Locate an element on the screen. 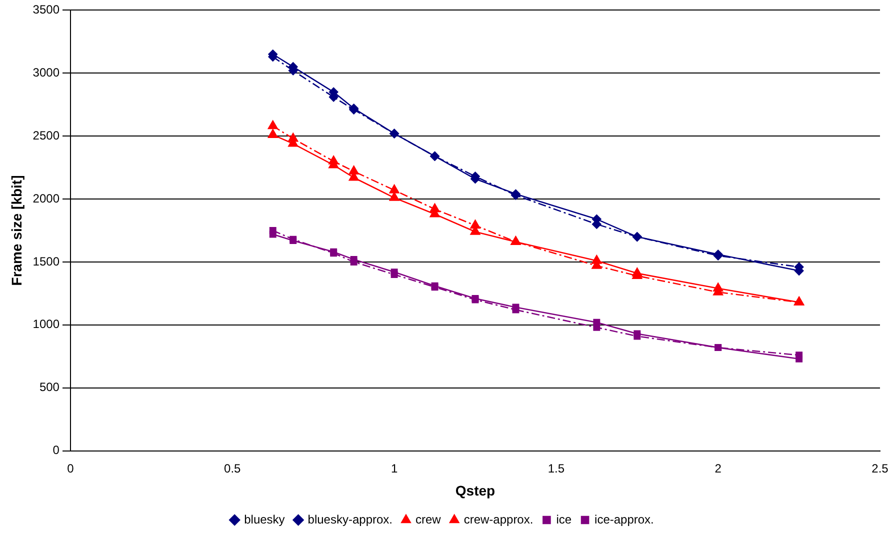  legend-label: bluesky is located at coordinates (264, 519).